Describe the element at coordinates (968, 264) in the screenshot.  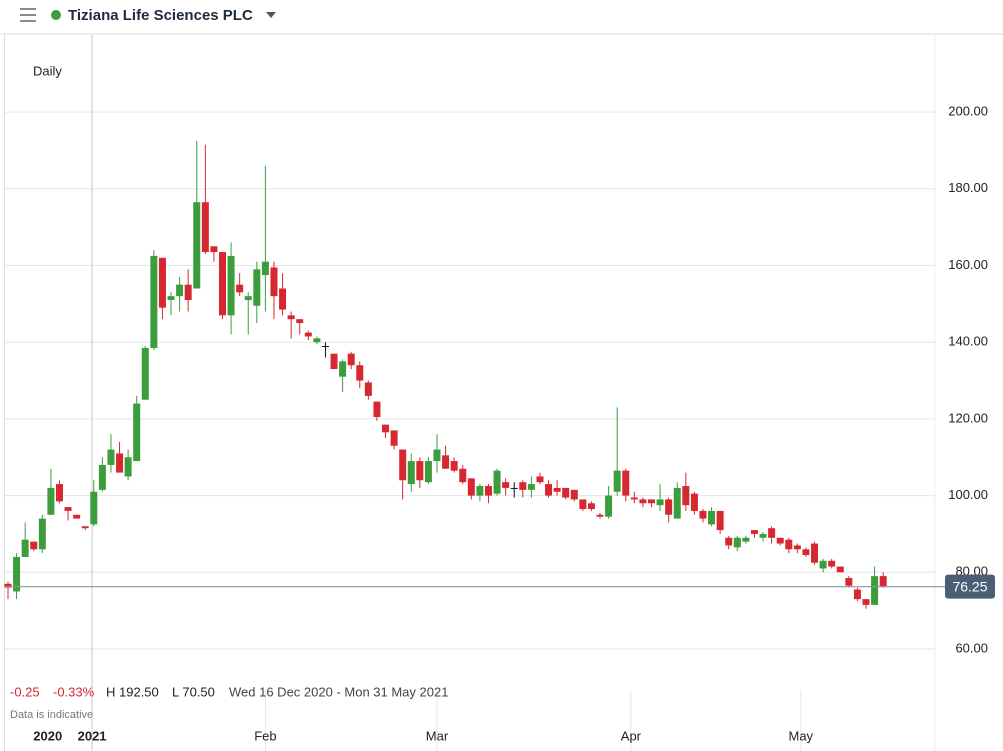
I see `y-tick-label: 160.00` at that location.